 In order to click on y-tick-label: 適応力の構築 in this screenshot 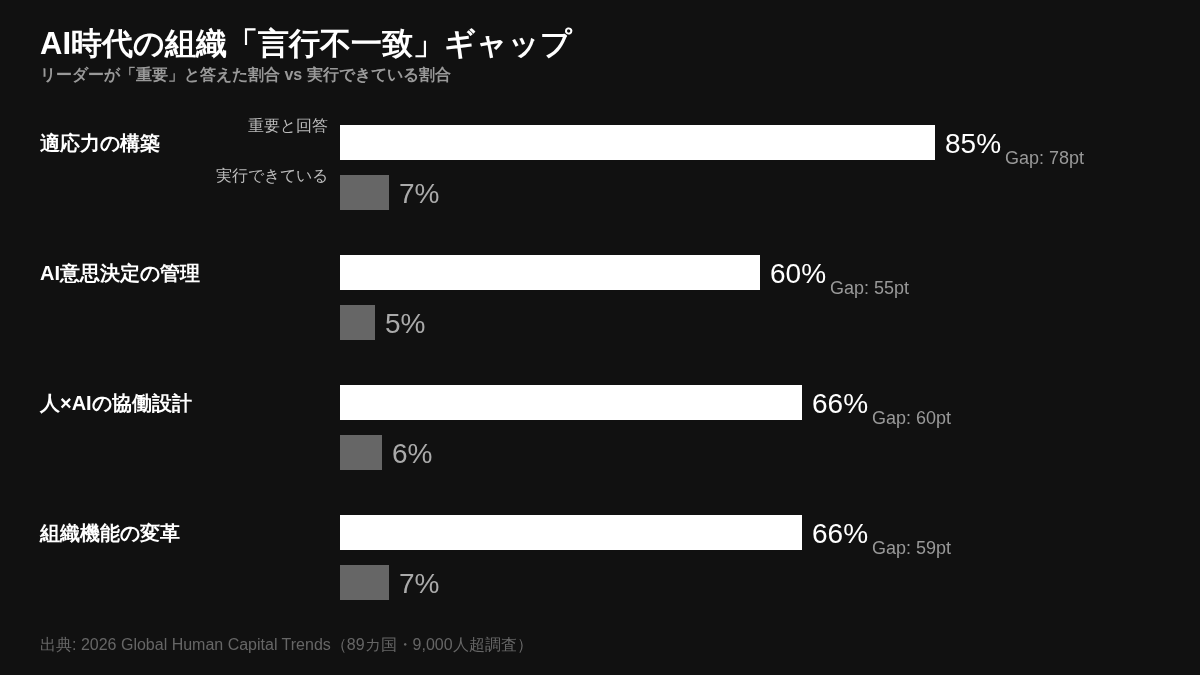, I will do `click(100, 142)`.